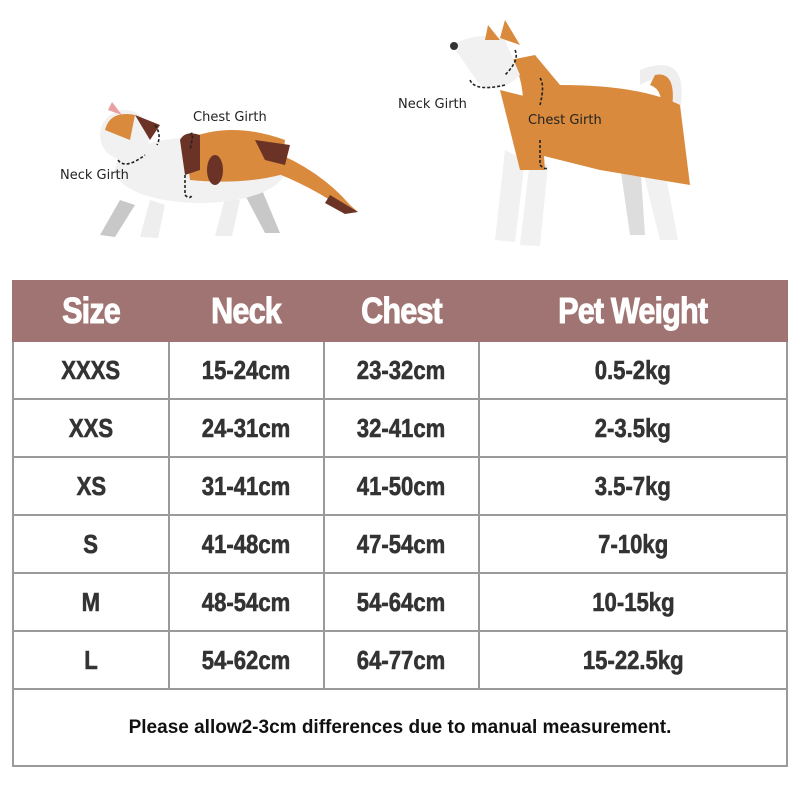  I want to click on chest-cell: 32-41cm, so click(401, 428).